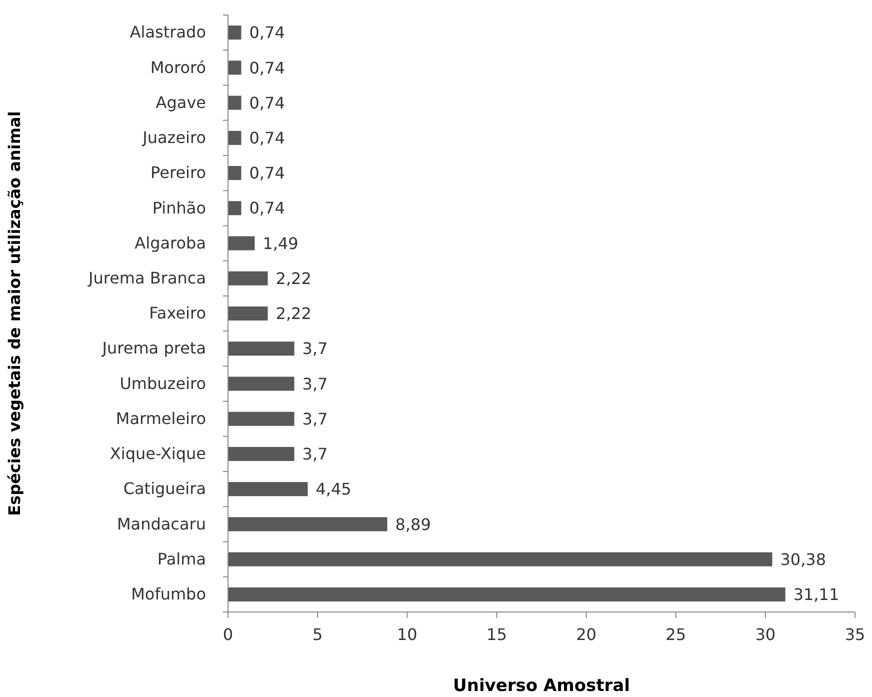 This screenshot has width=872, height=697. What do you see at coordinates (317, 634) in the screenshot?
I see `x-tick-label: 5` at bounding box center [317, 634].